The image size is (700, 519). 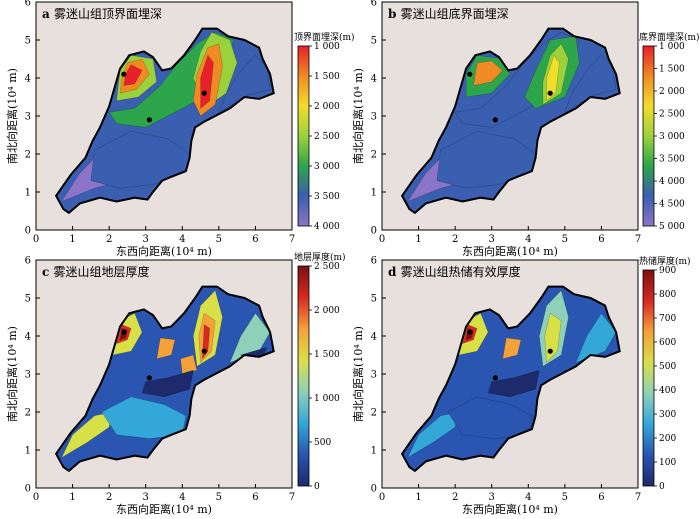 I want to click on colorbar-title: 热储厚度(m), so click(x=665, y=261).